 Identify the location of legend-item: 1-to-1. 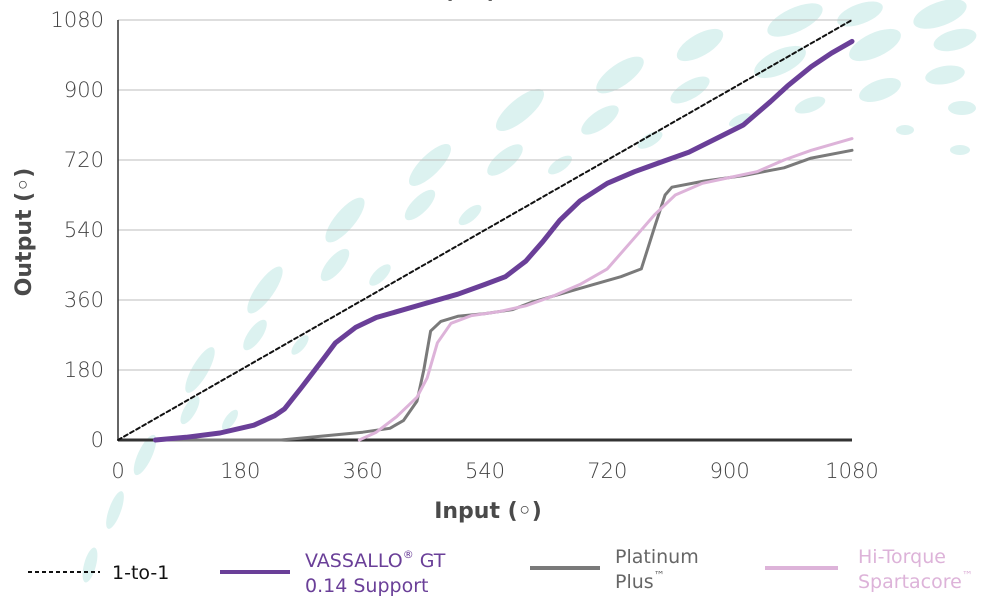
(98, 573).